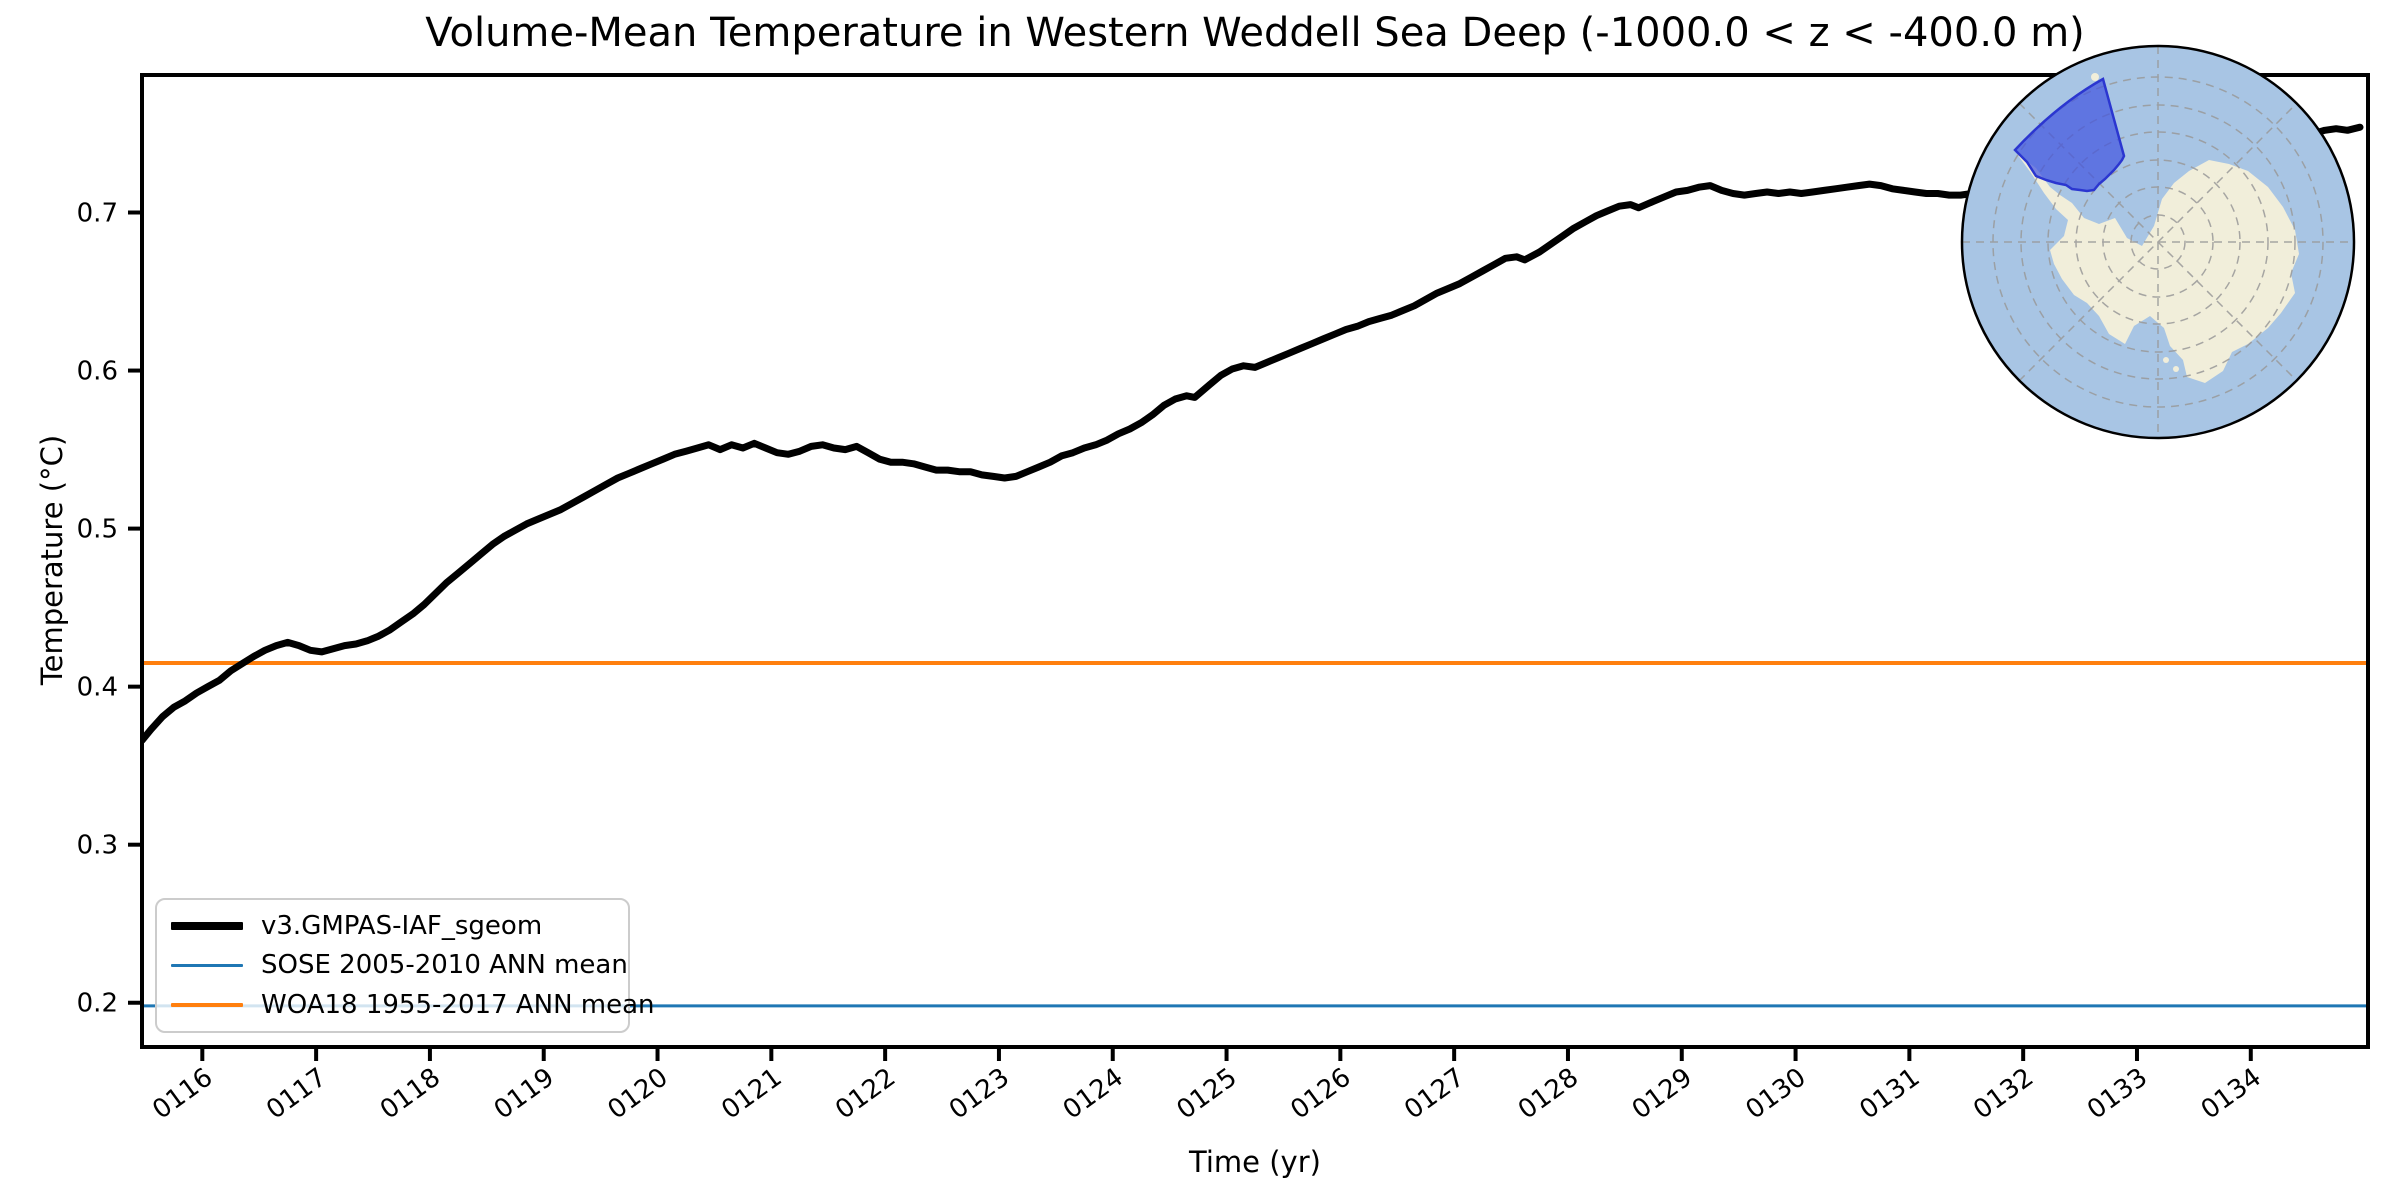  I want to click on legend-item: WOA18 1955-2017 ANN mean, so click(413, 1005).